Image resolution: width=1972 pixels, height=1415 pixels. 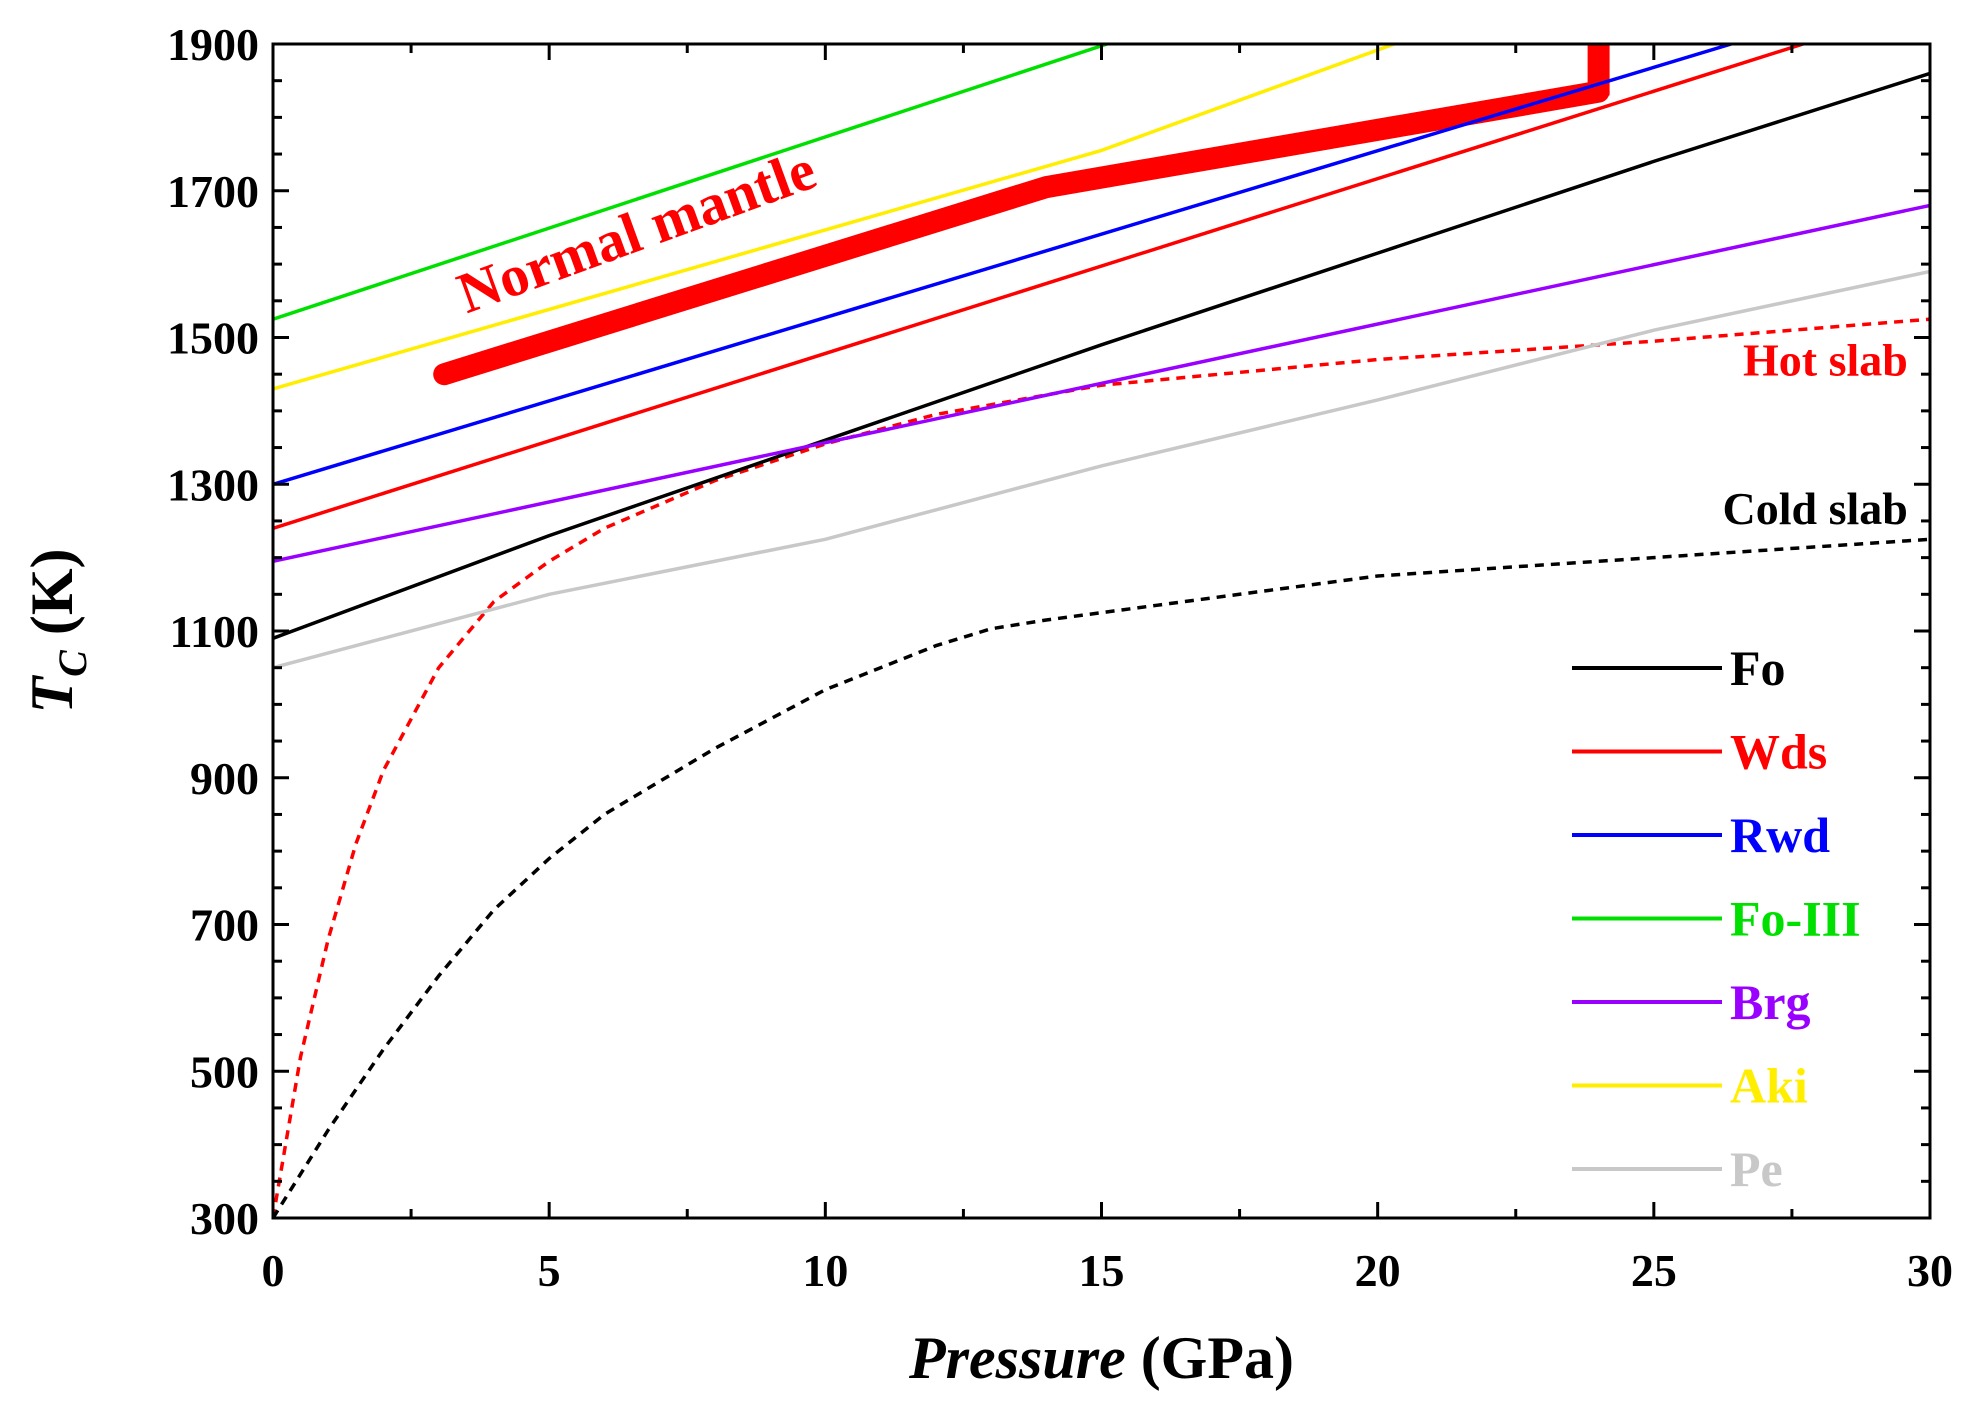 I want to click on x-tick-label: 10, so click(x=825, y=1270).